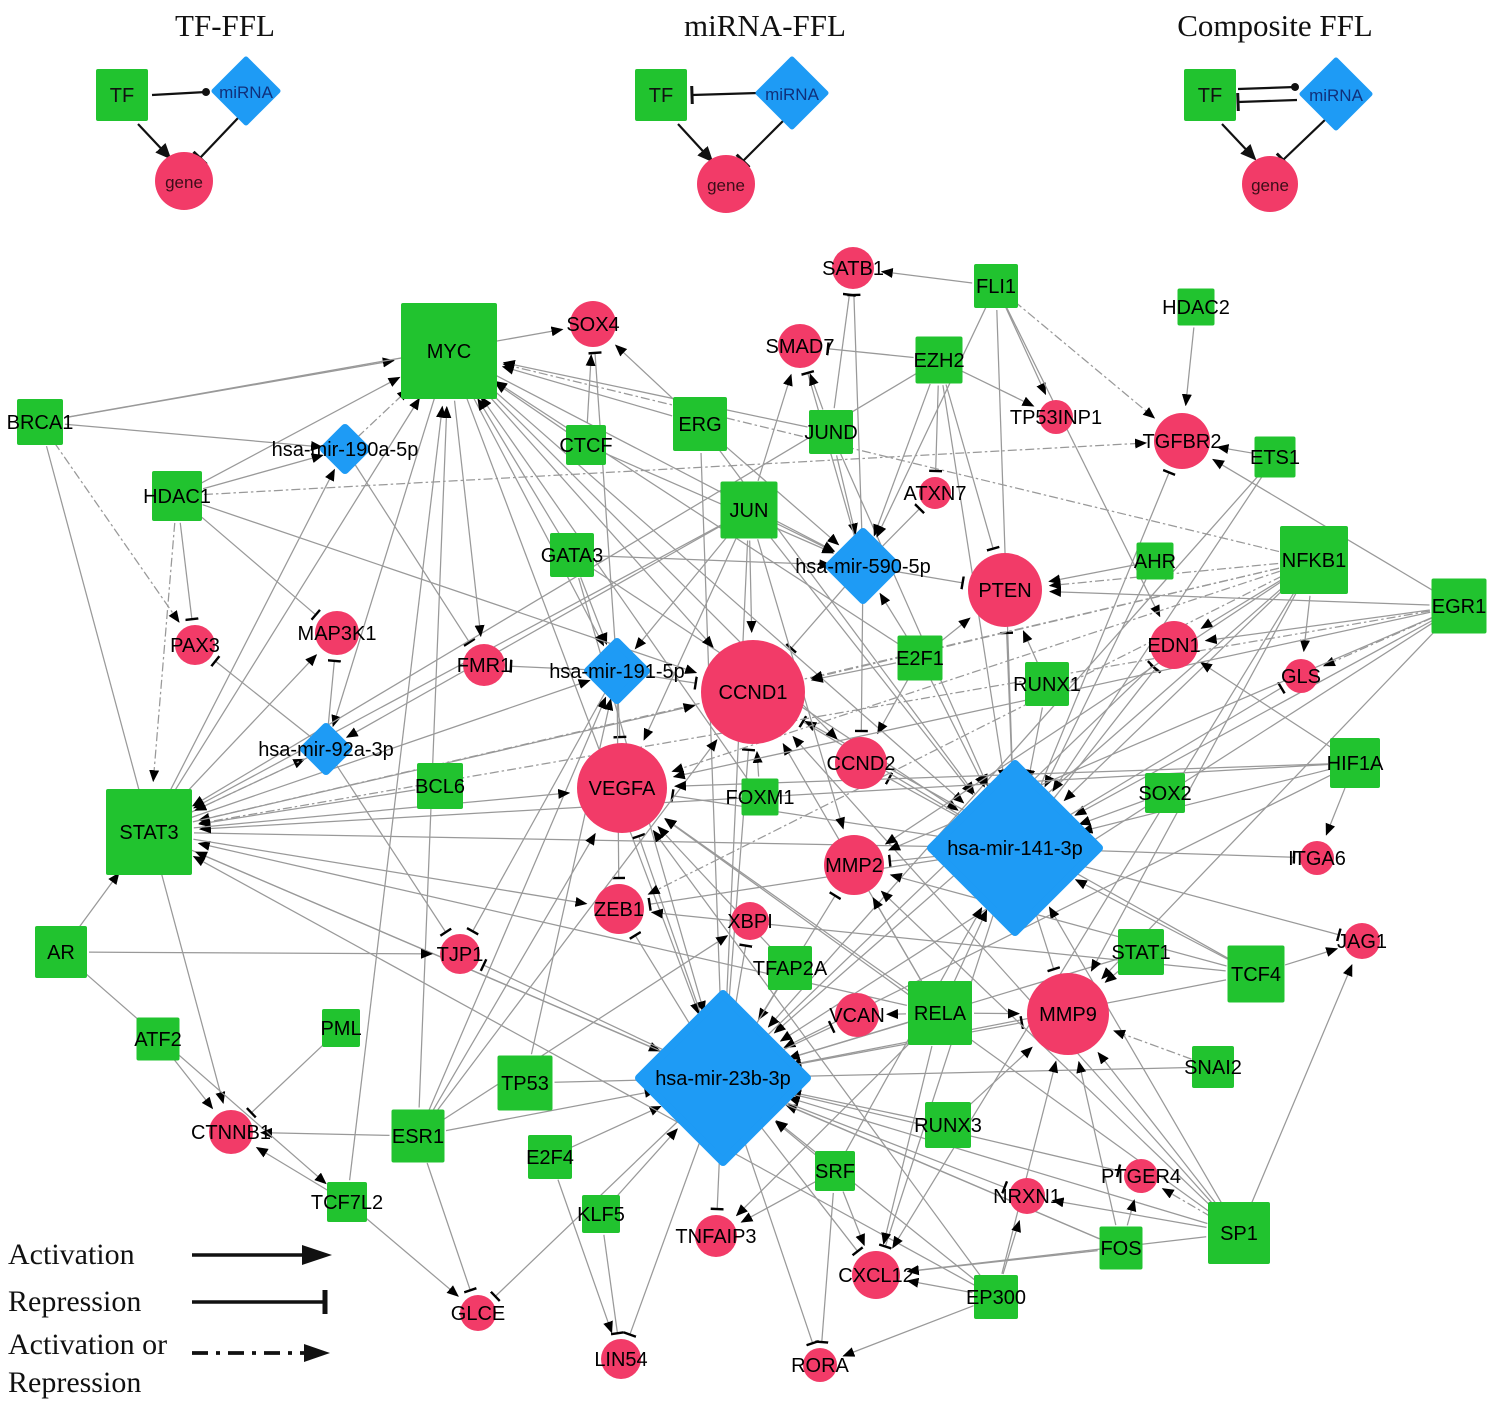  I want to click on node-fmr1, so click(484, 665).